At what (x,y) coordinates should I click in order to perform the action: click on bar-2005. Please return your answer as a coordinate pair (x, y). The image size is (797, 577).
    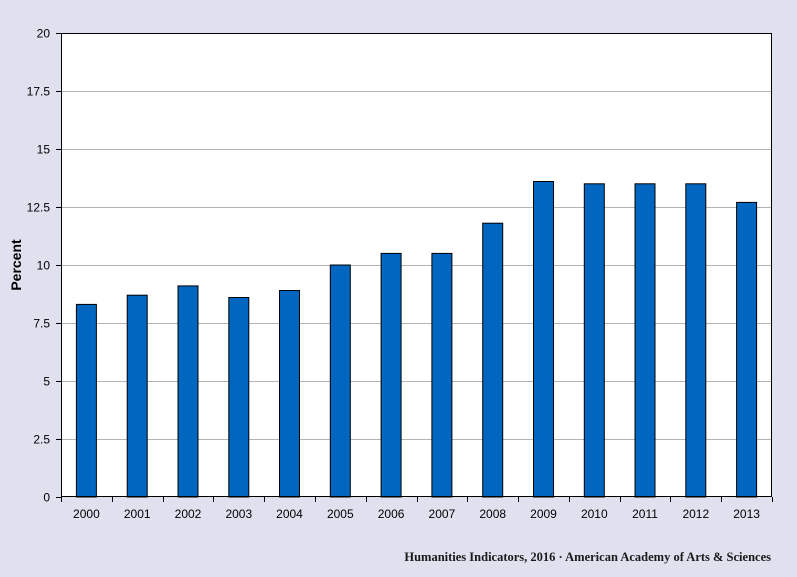
    Looking at the image, I should click on (340, 381).